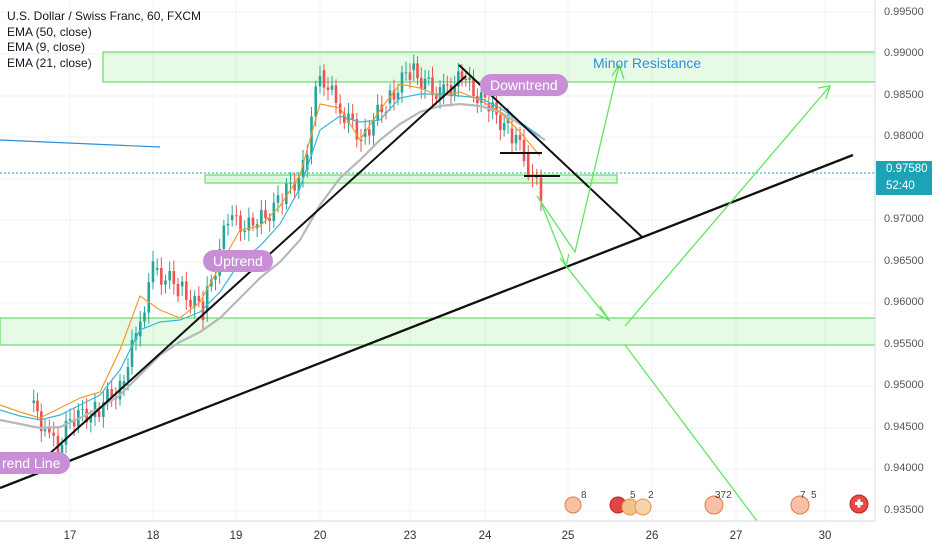  What do you see at coordinates (80, 143) in the screenshot?
I see `horizontal-ray` at bounding box center [80, 143].